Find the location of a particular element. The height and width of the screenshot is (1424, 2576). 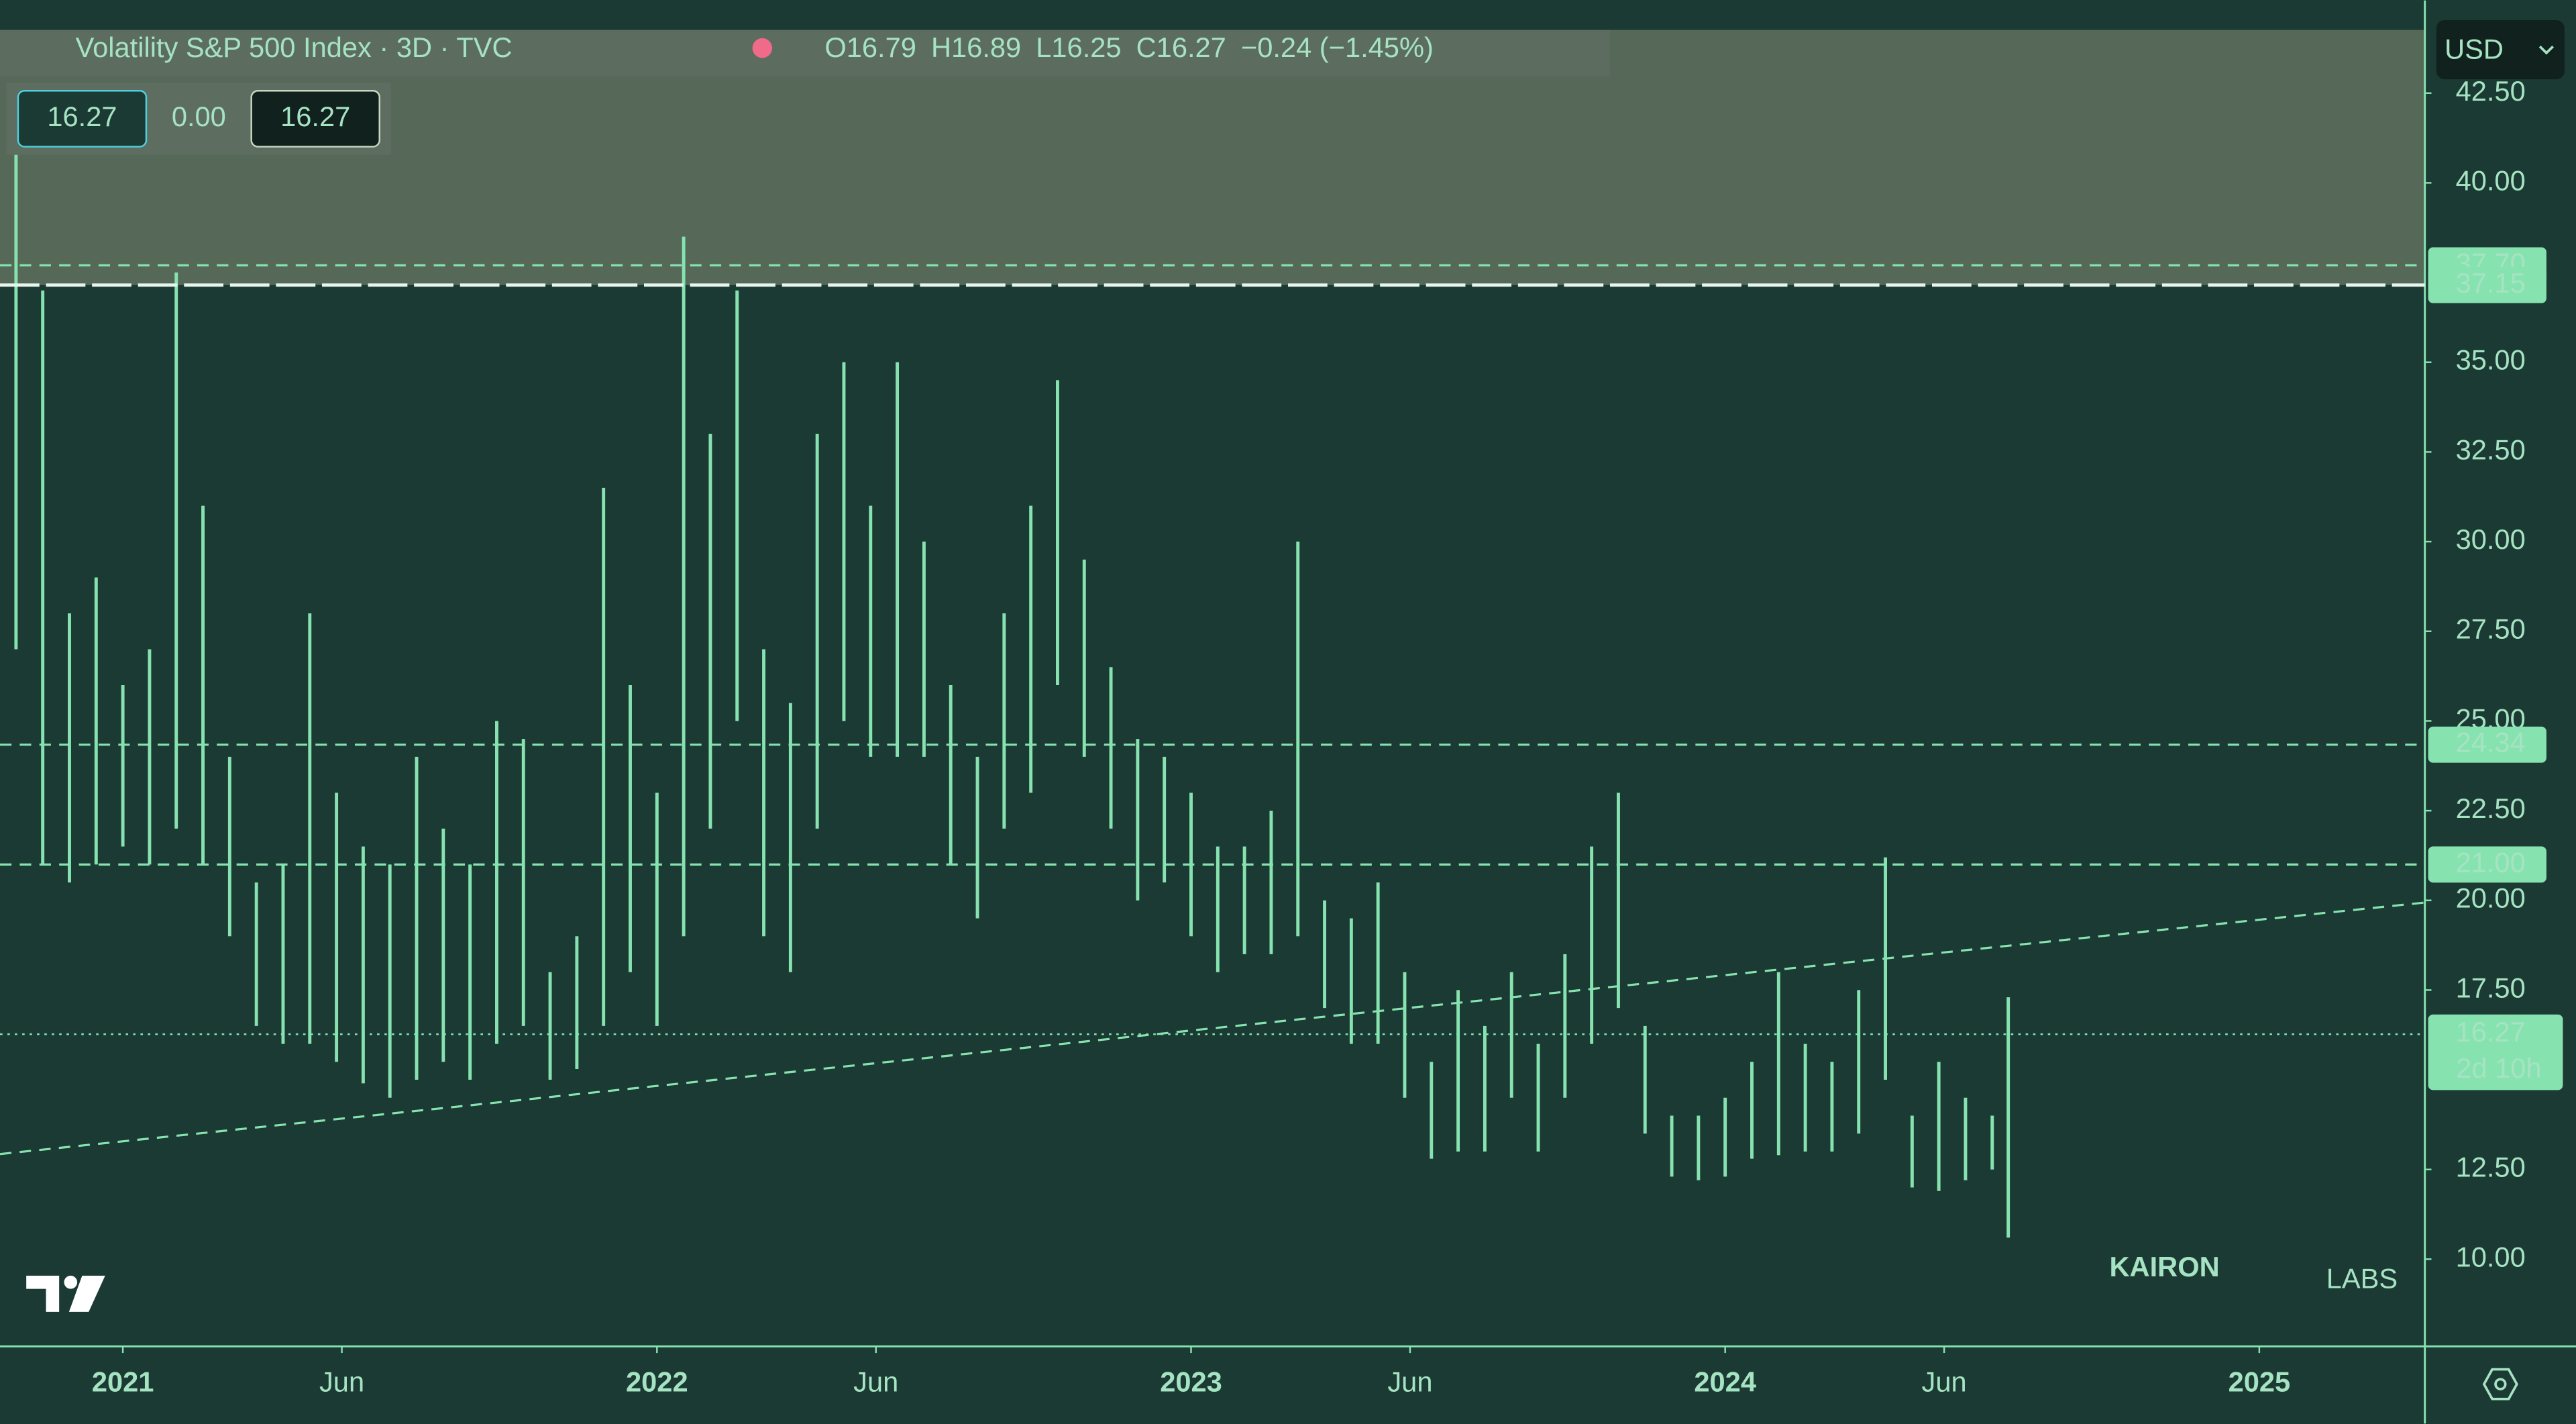

last-price-label: 16.27 is located at coordinates (2491, 1032).